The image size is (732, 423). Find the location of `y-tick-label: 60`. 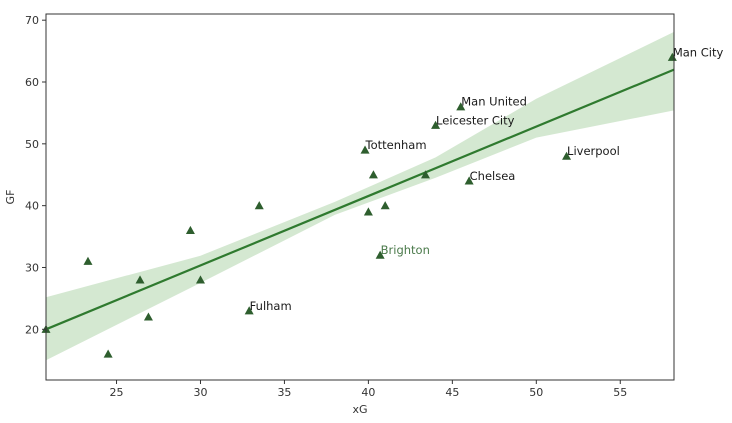

y-tick-label: 60 is located at coordinates (32, 82).